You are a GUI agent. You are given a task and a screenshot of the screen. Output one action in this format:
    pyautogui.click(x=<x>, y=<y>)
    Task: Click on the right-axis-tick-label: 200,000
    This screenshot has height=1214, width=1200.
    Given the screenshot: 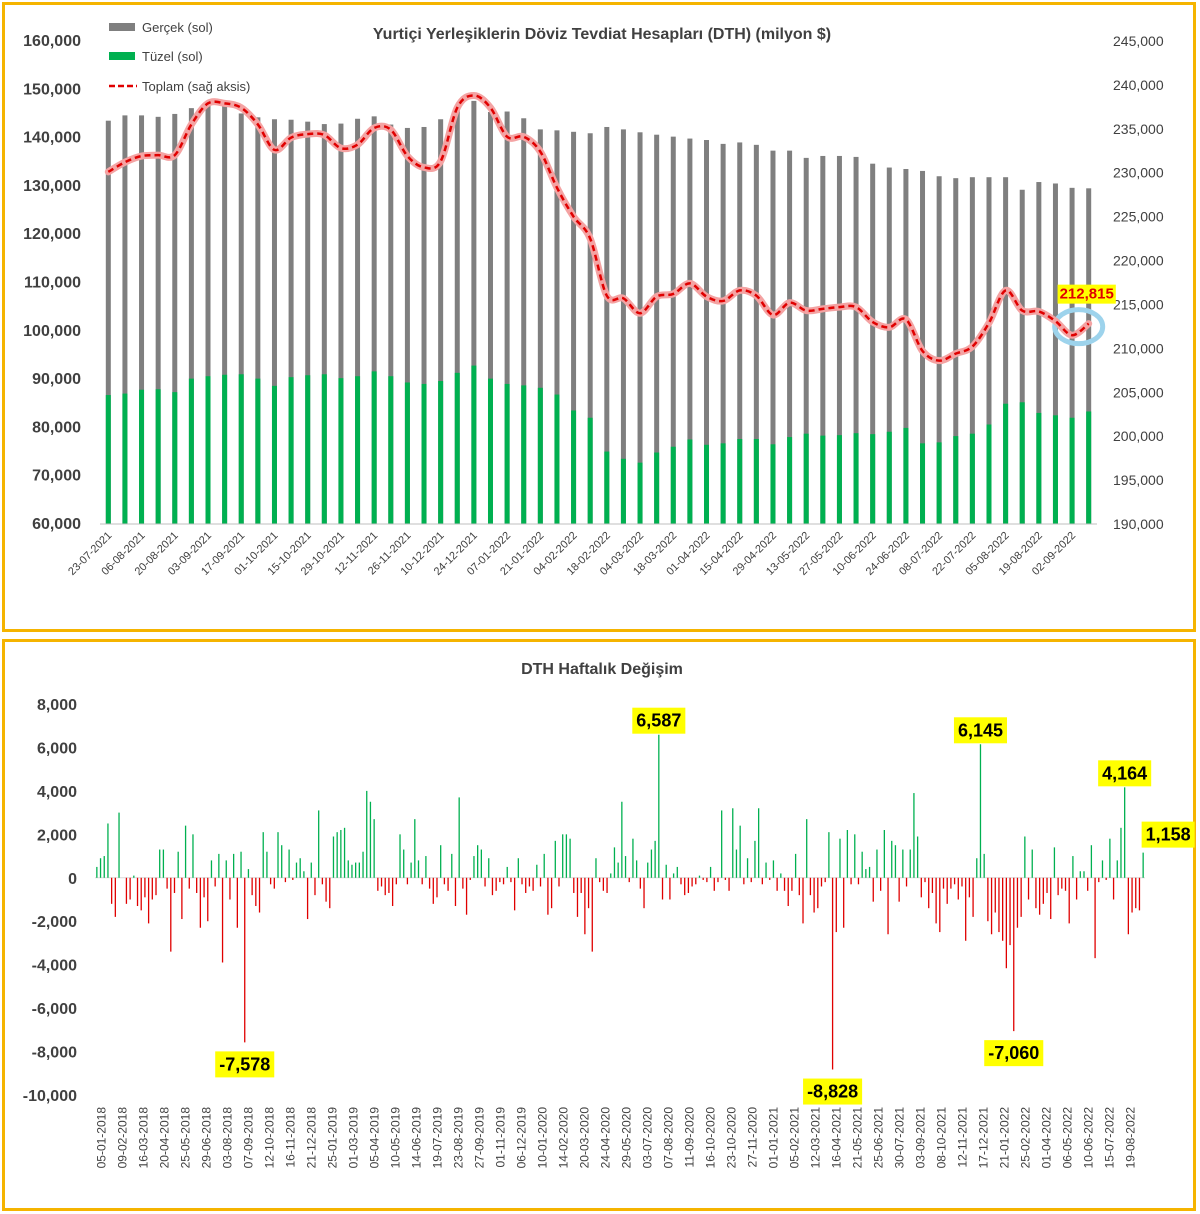 What is the action you would take?
    pyautogui.click(x=1138, y=436)
    